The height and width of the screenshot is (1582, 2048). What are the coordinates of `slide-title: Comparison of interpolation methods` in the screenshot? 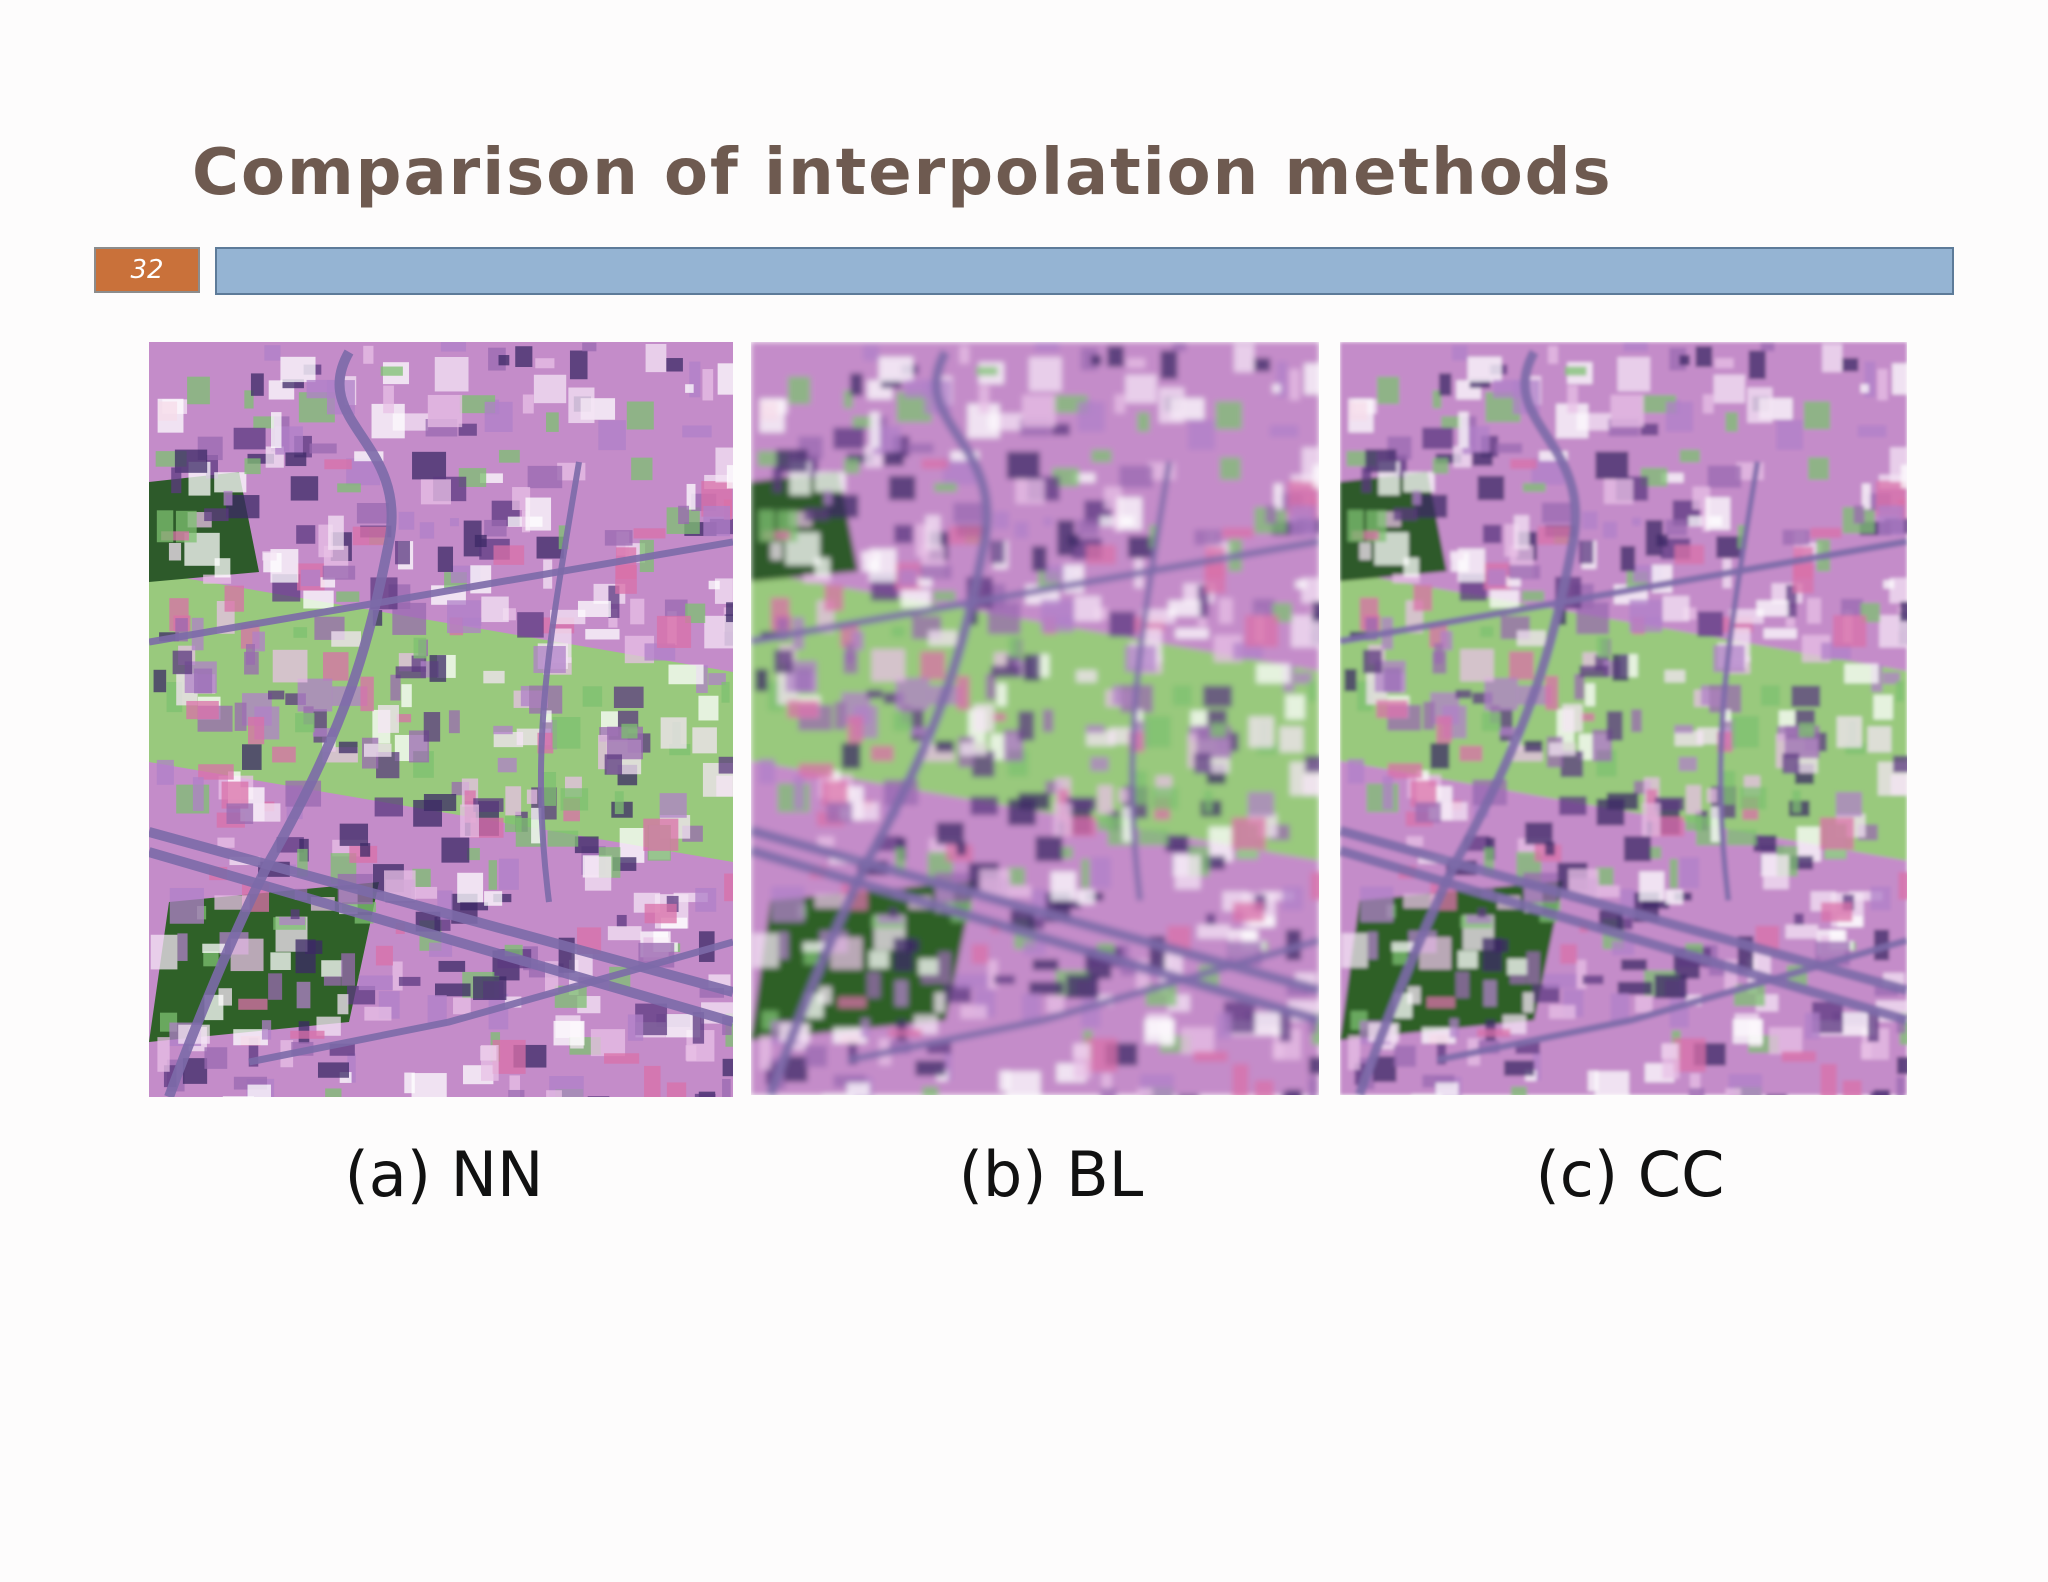 It's located at (902, 173).